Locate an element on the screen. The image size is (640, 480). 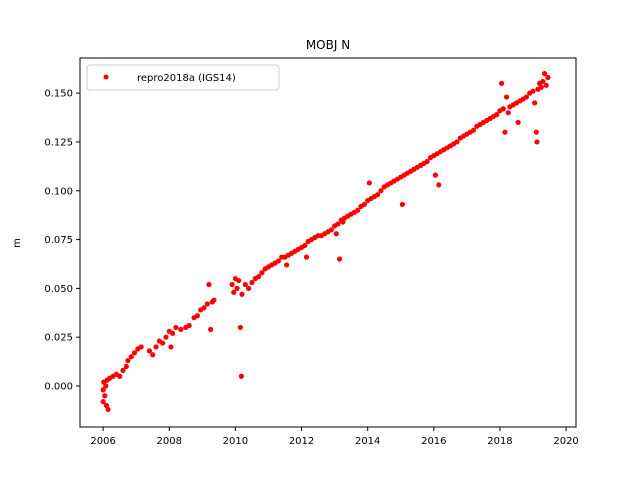
x-axis: 2006 2008 2010 2012 2014 2016 2018 2020 is located at coordinates (334, 437).